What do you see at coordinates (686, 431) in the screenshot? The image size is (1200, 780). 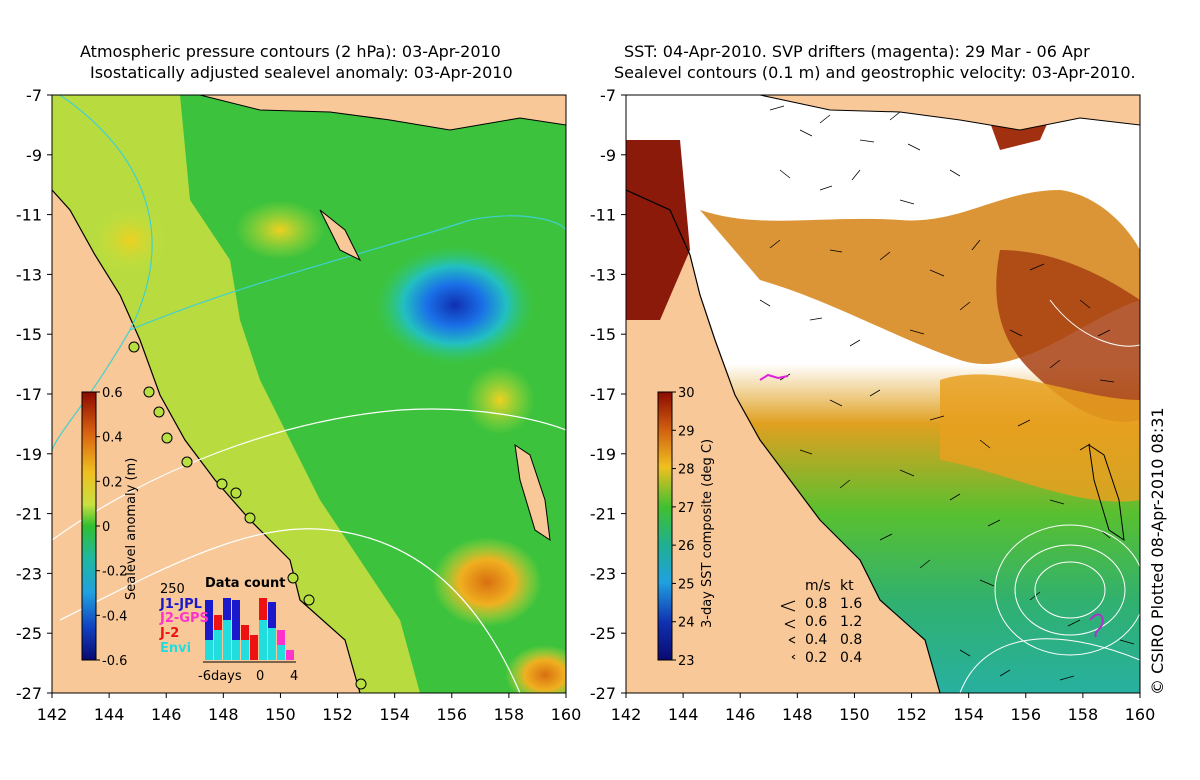 I see `colorbar-tick-label: 29` at bounding box center [686, 431].